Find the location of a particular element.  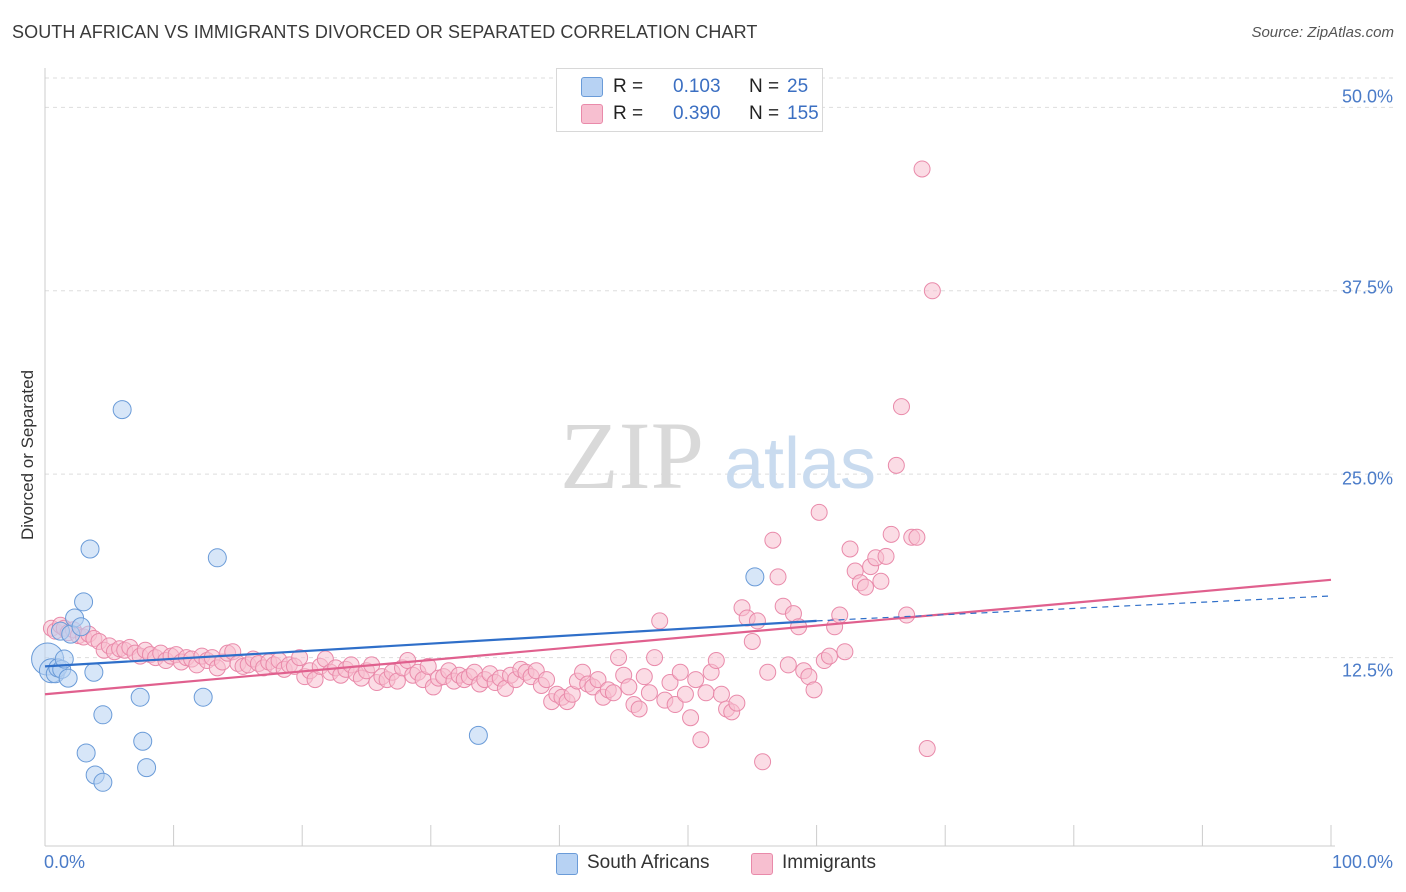

trend-lines is located at coordinates (688, 637).